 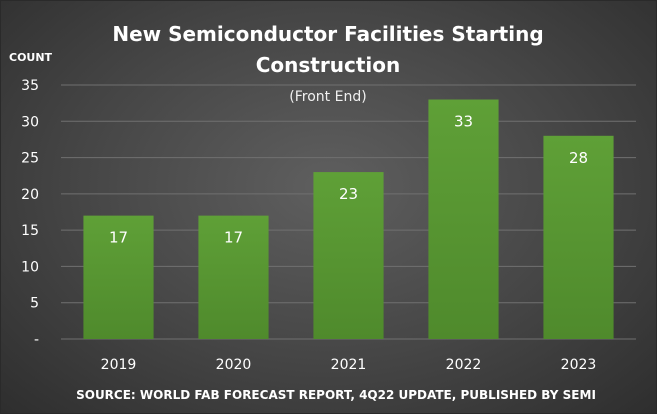 What do you see at coordinates (463, 219) in the screenshot?
I see `bar-2022` at bounding box center [463, 219].